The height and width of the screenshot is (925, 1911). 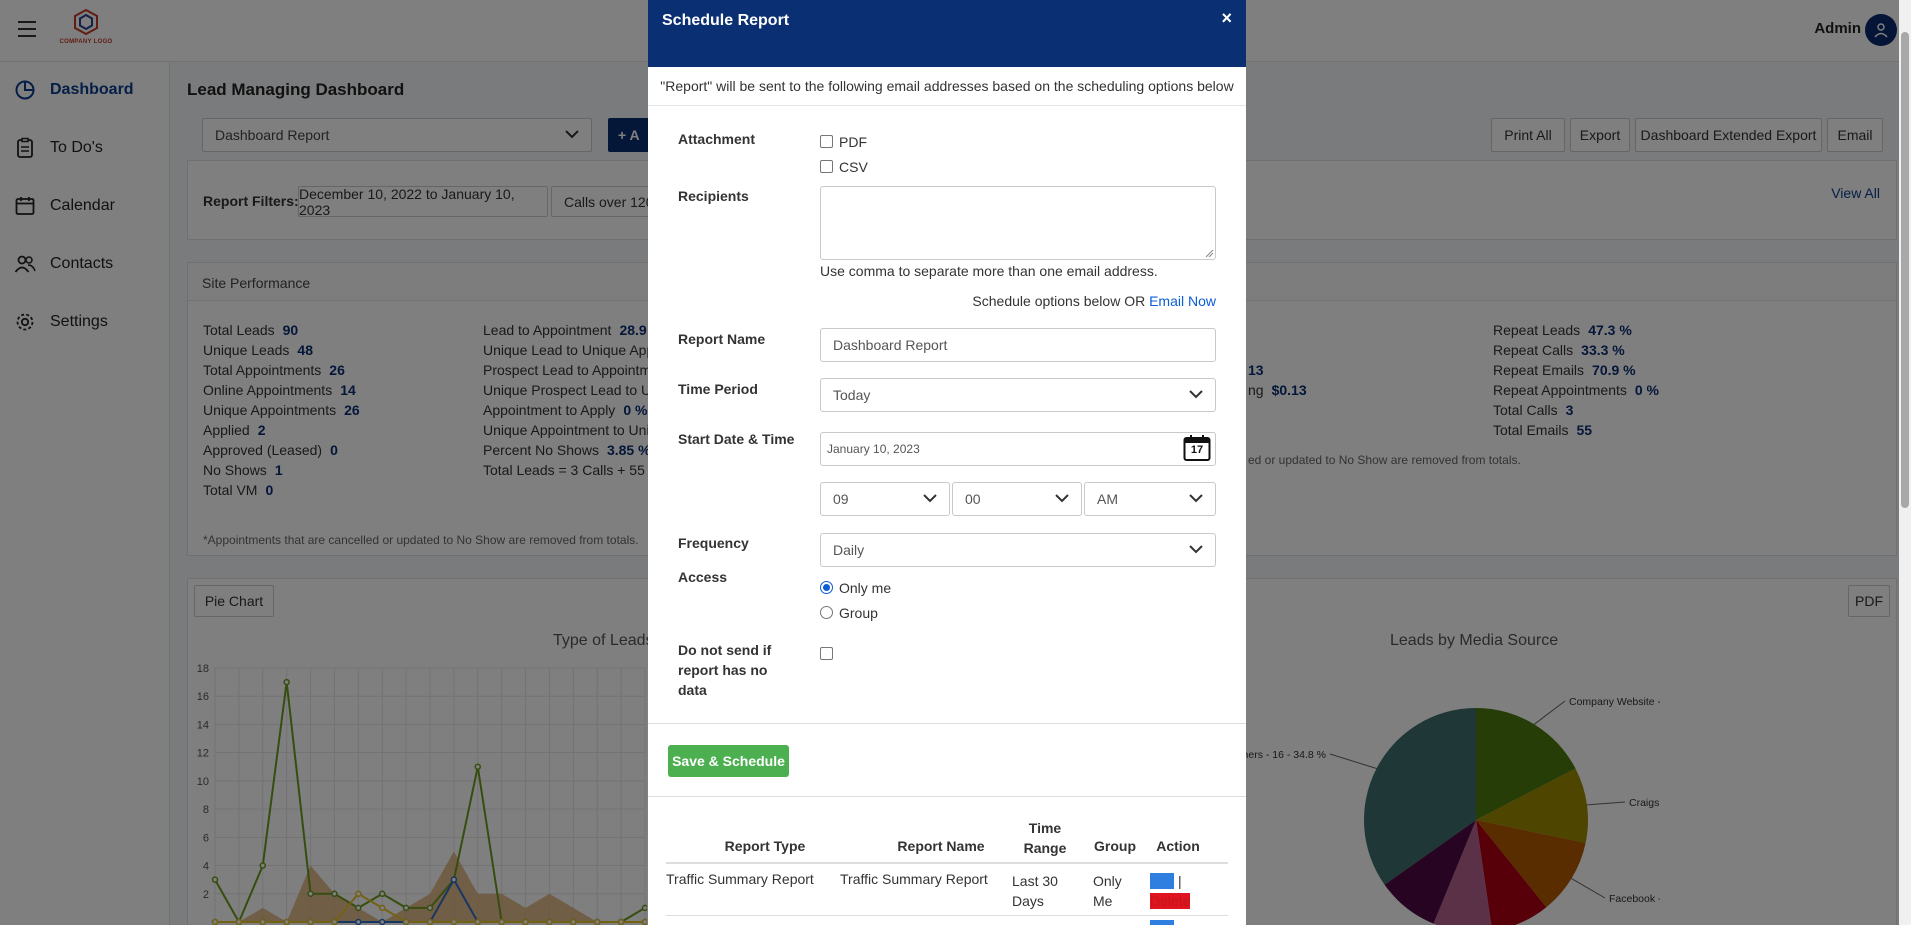 I want to click on calendar-day: 17, so click(x=1197, y=450).